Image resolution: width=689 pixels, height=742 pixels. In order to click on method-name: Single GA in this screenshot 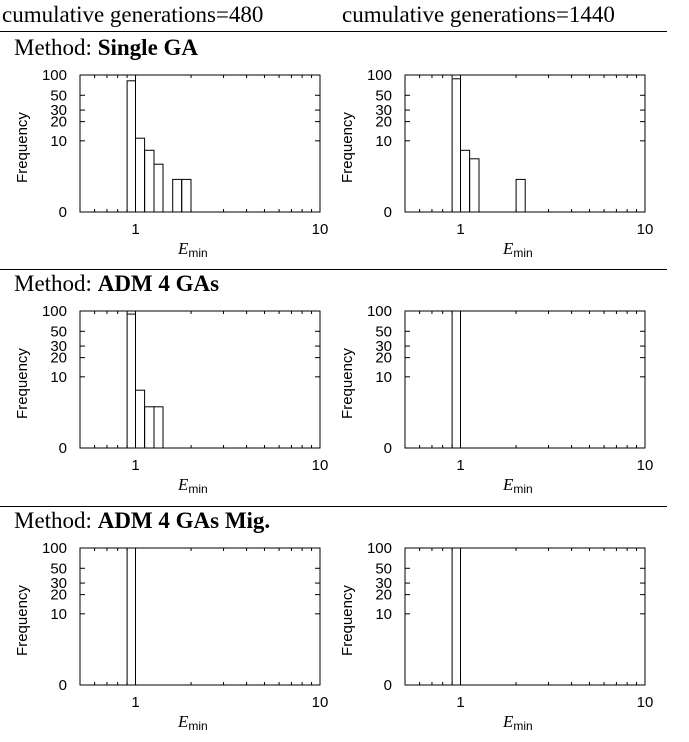, I will do `click(148, 47)`.